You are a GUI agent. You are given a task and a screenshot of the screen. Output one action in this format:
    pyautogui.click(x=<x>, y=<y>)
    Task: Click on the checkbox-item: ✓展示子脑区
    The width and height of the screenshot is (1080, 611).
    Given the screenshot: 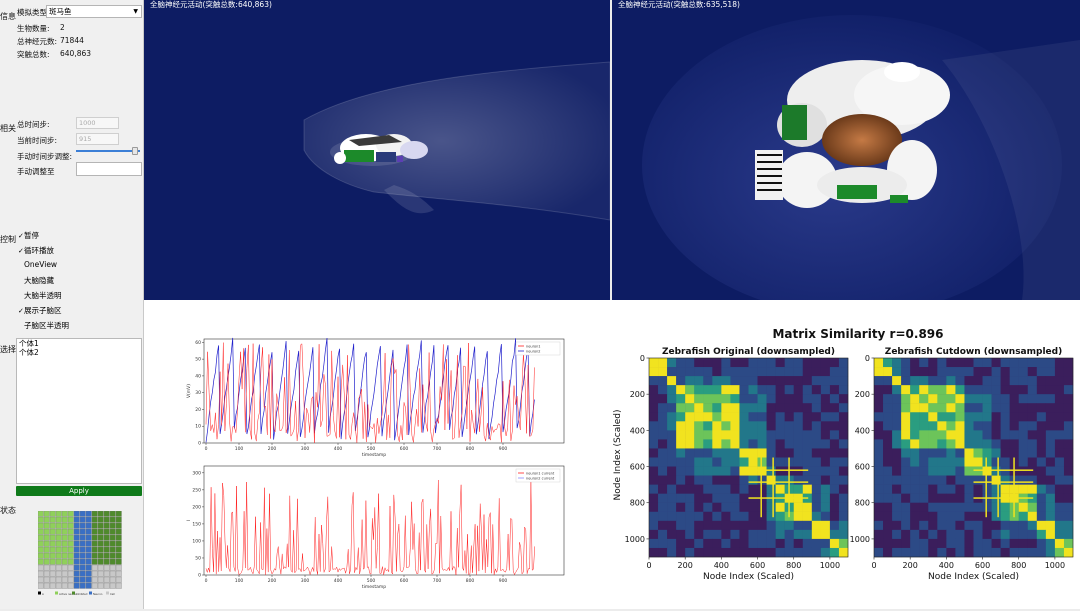 What is the action you would take?
    pyautogui.click(x=40, y=310)
    